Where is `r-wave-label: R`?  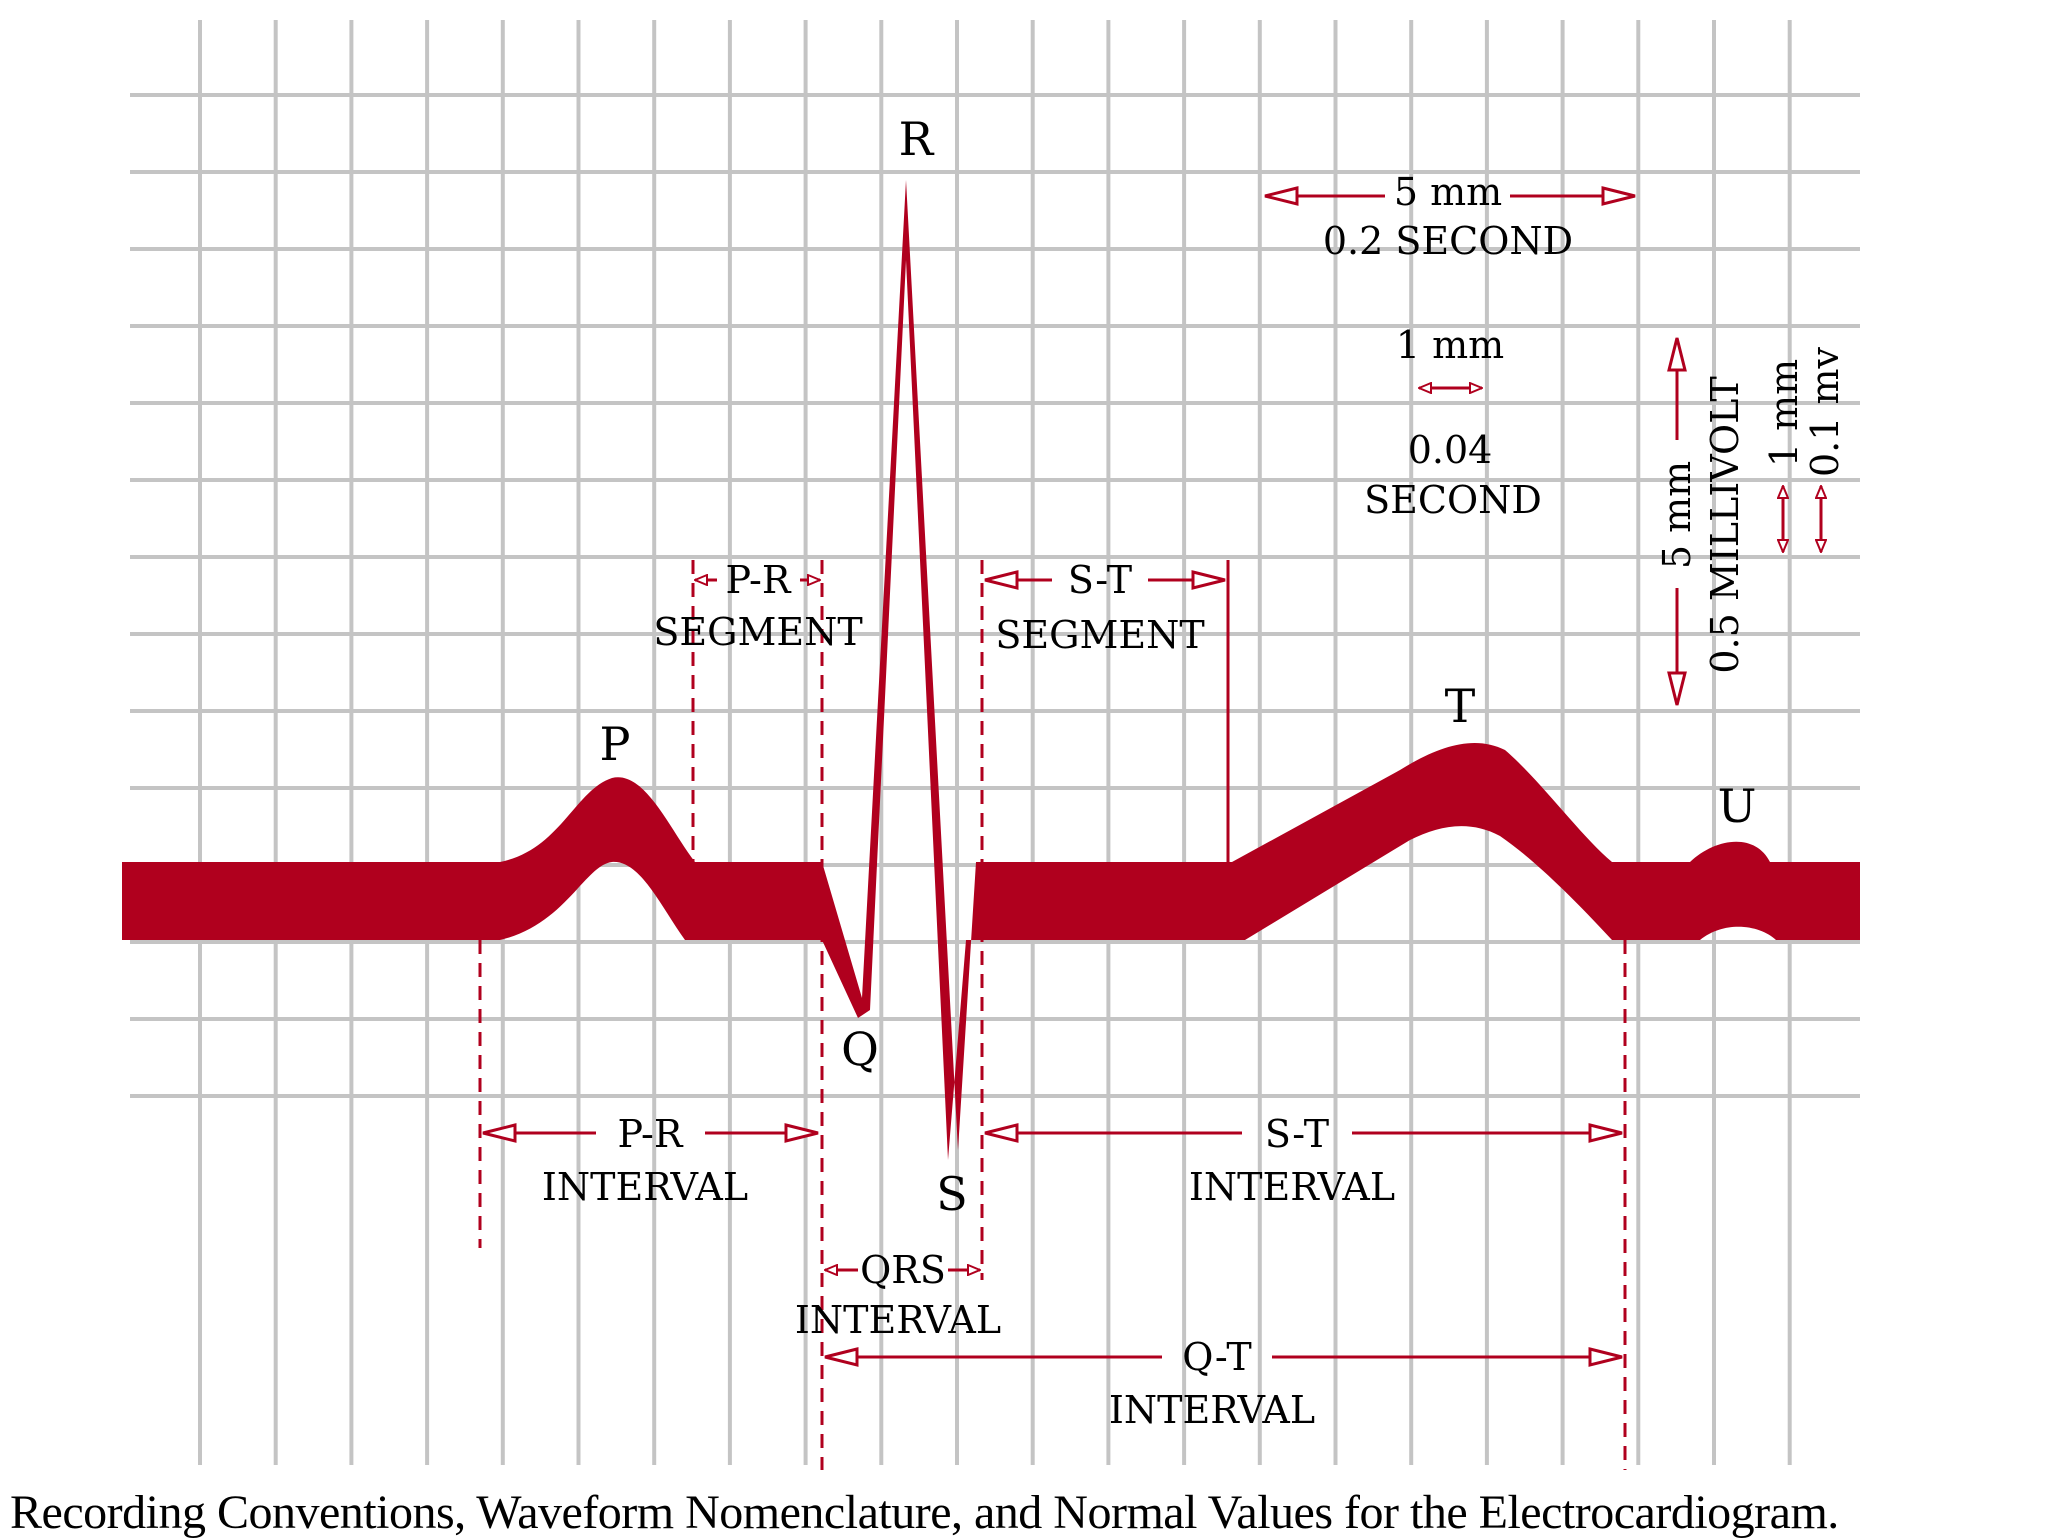
r-wave-label: R is located at coordinates (917, 139).